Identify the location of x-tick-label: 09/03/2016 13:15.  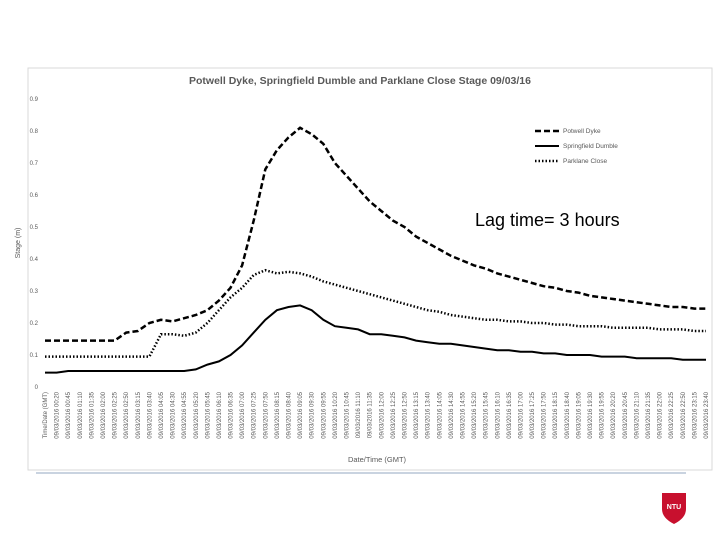
(417, 414).